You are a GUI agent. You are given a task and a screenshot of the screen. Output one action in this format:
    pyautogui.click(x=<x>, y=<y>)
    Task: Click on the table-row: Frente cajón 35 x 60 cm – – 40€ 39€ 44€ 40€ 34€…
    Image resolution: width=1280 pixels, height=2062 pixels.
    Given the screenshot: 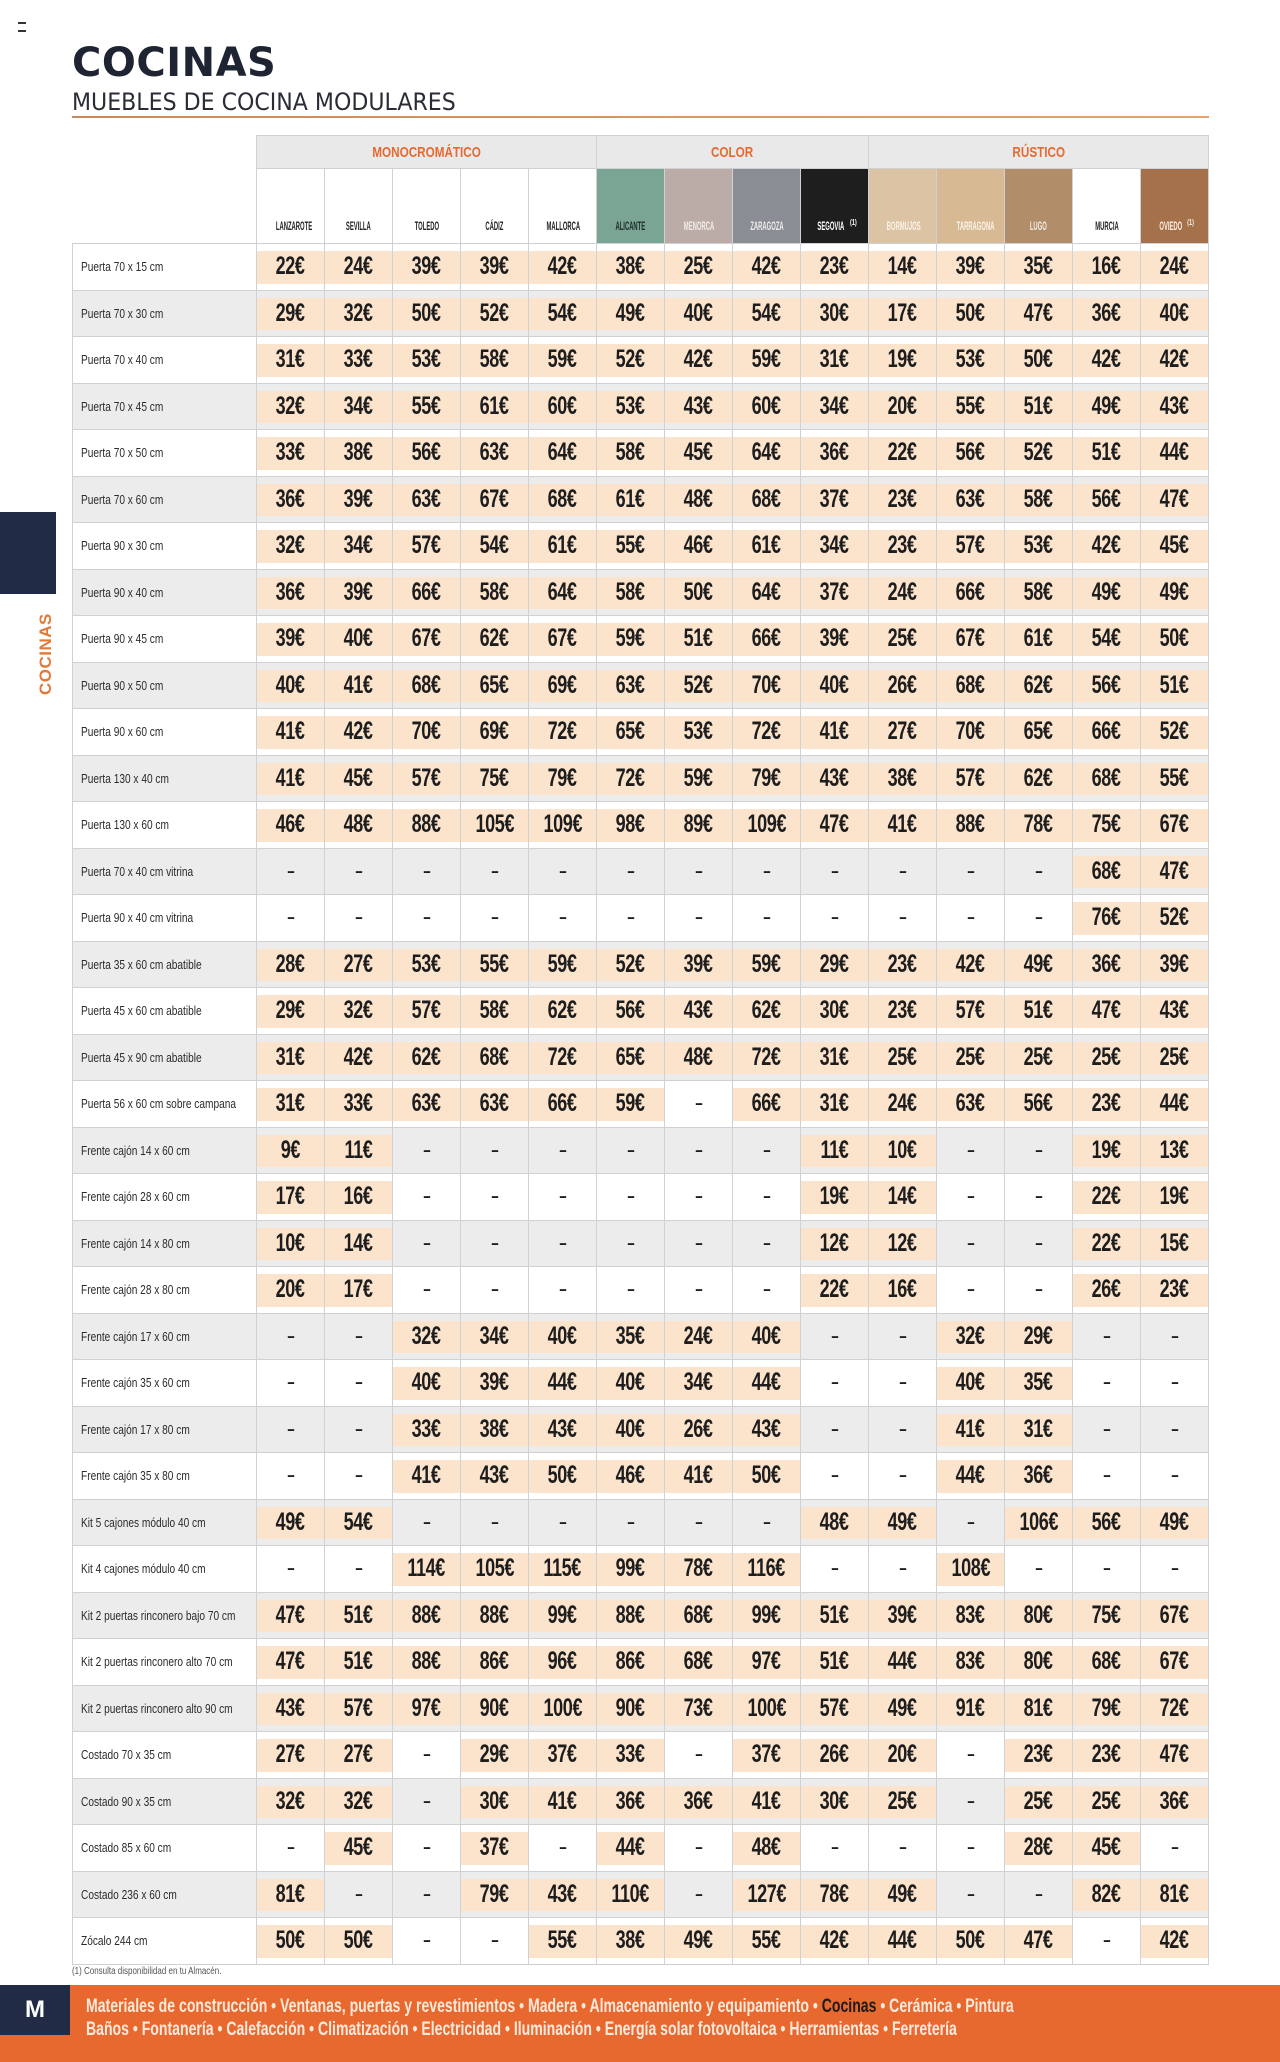 What is the action you would take?
    pyautogui.click(x=640, y=1383)
    